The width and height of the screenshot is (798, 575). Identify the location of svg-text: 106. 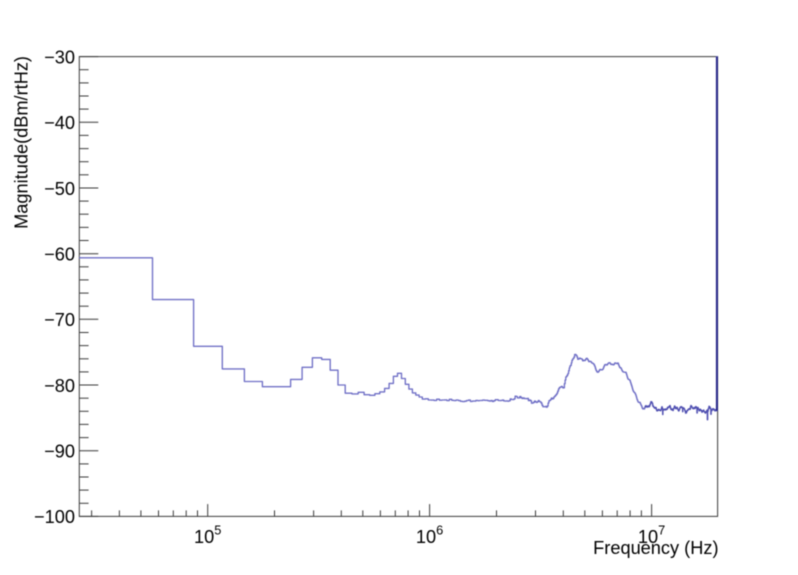
(429, 534).